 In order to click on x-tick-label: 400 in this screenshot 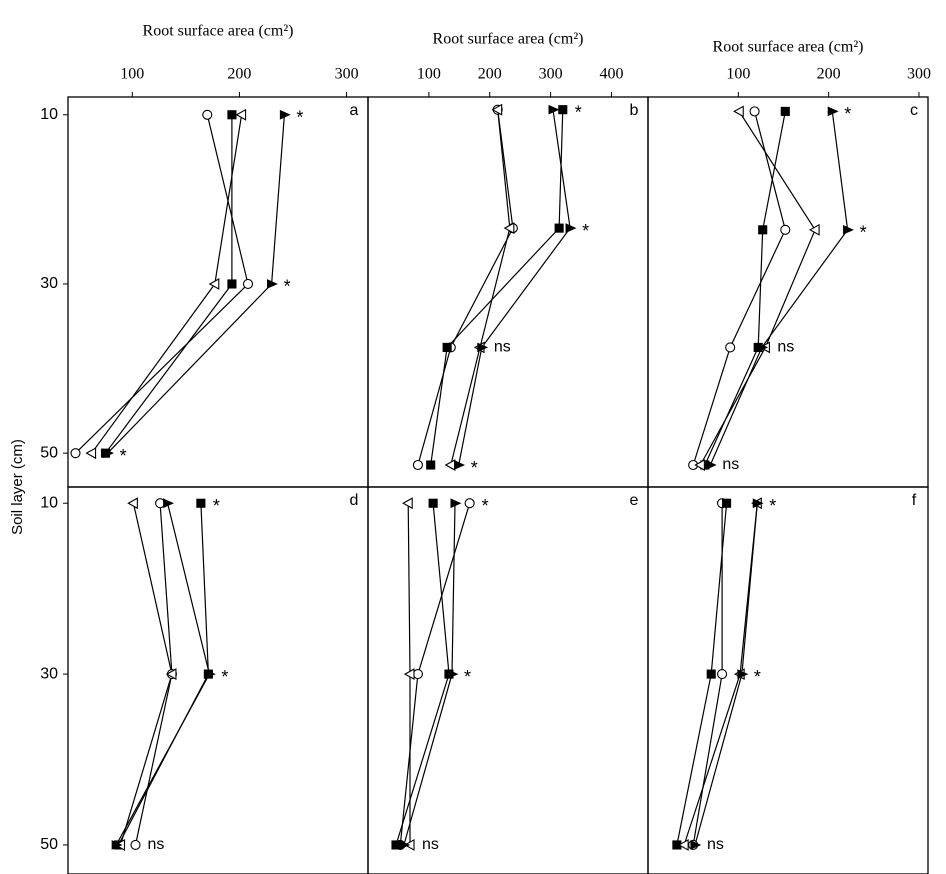, I will do `click(611, 74)`.